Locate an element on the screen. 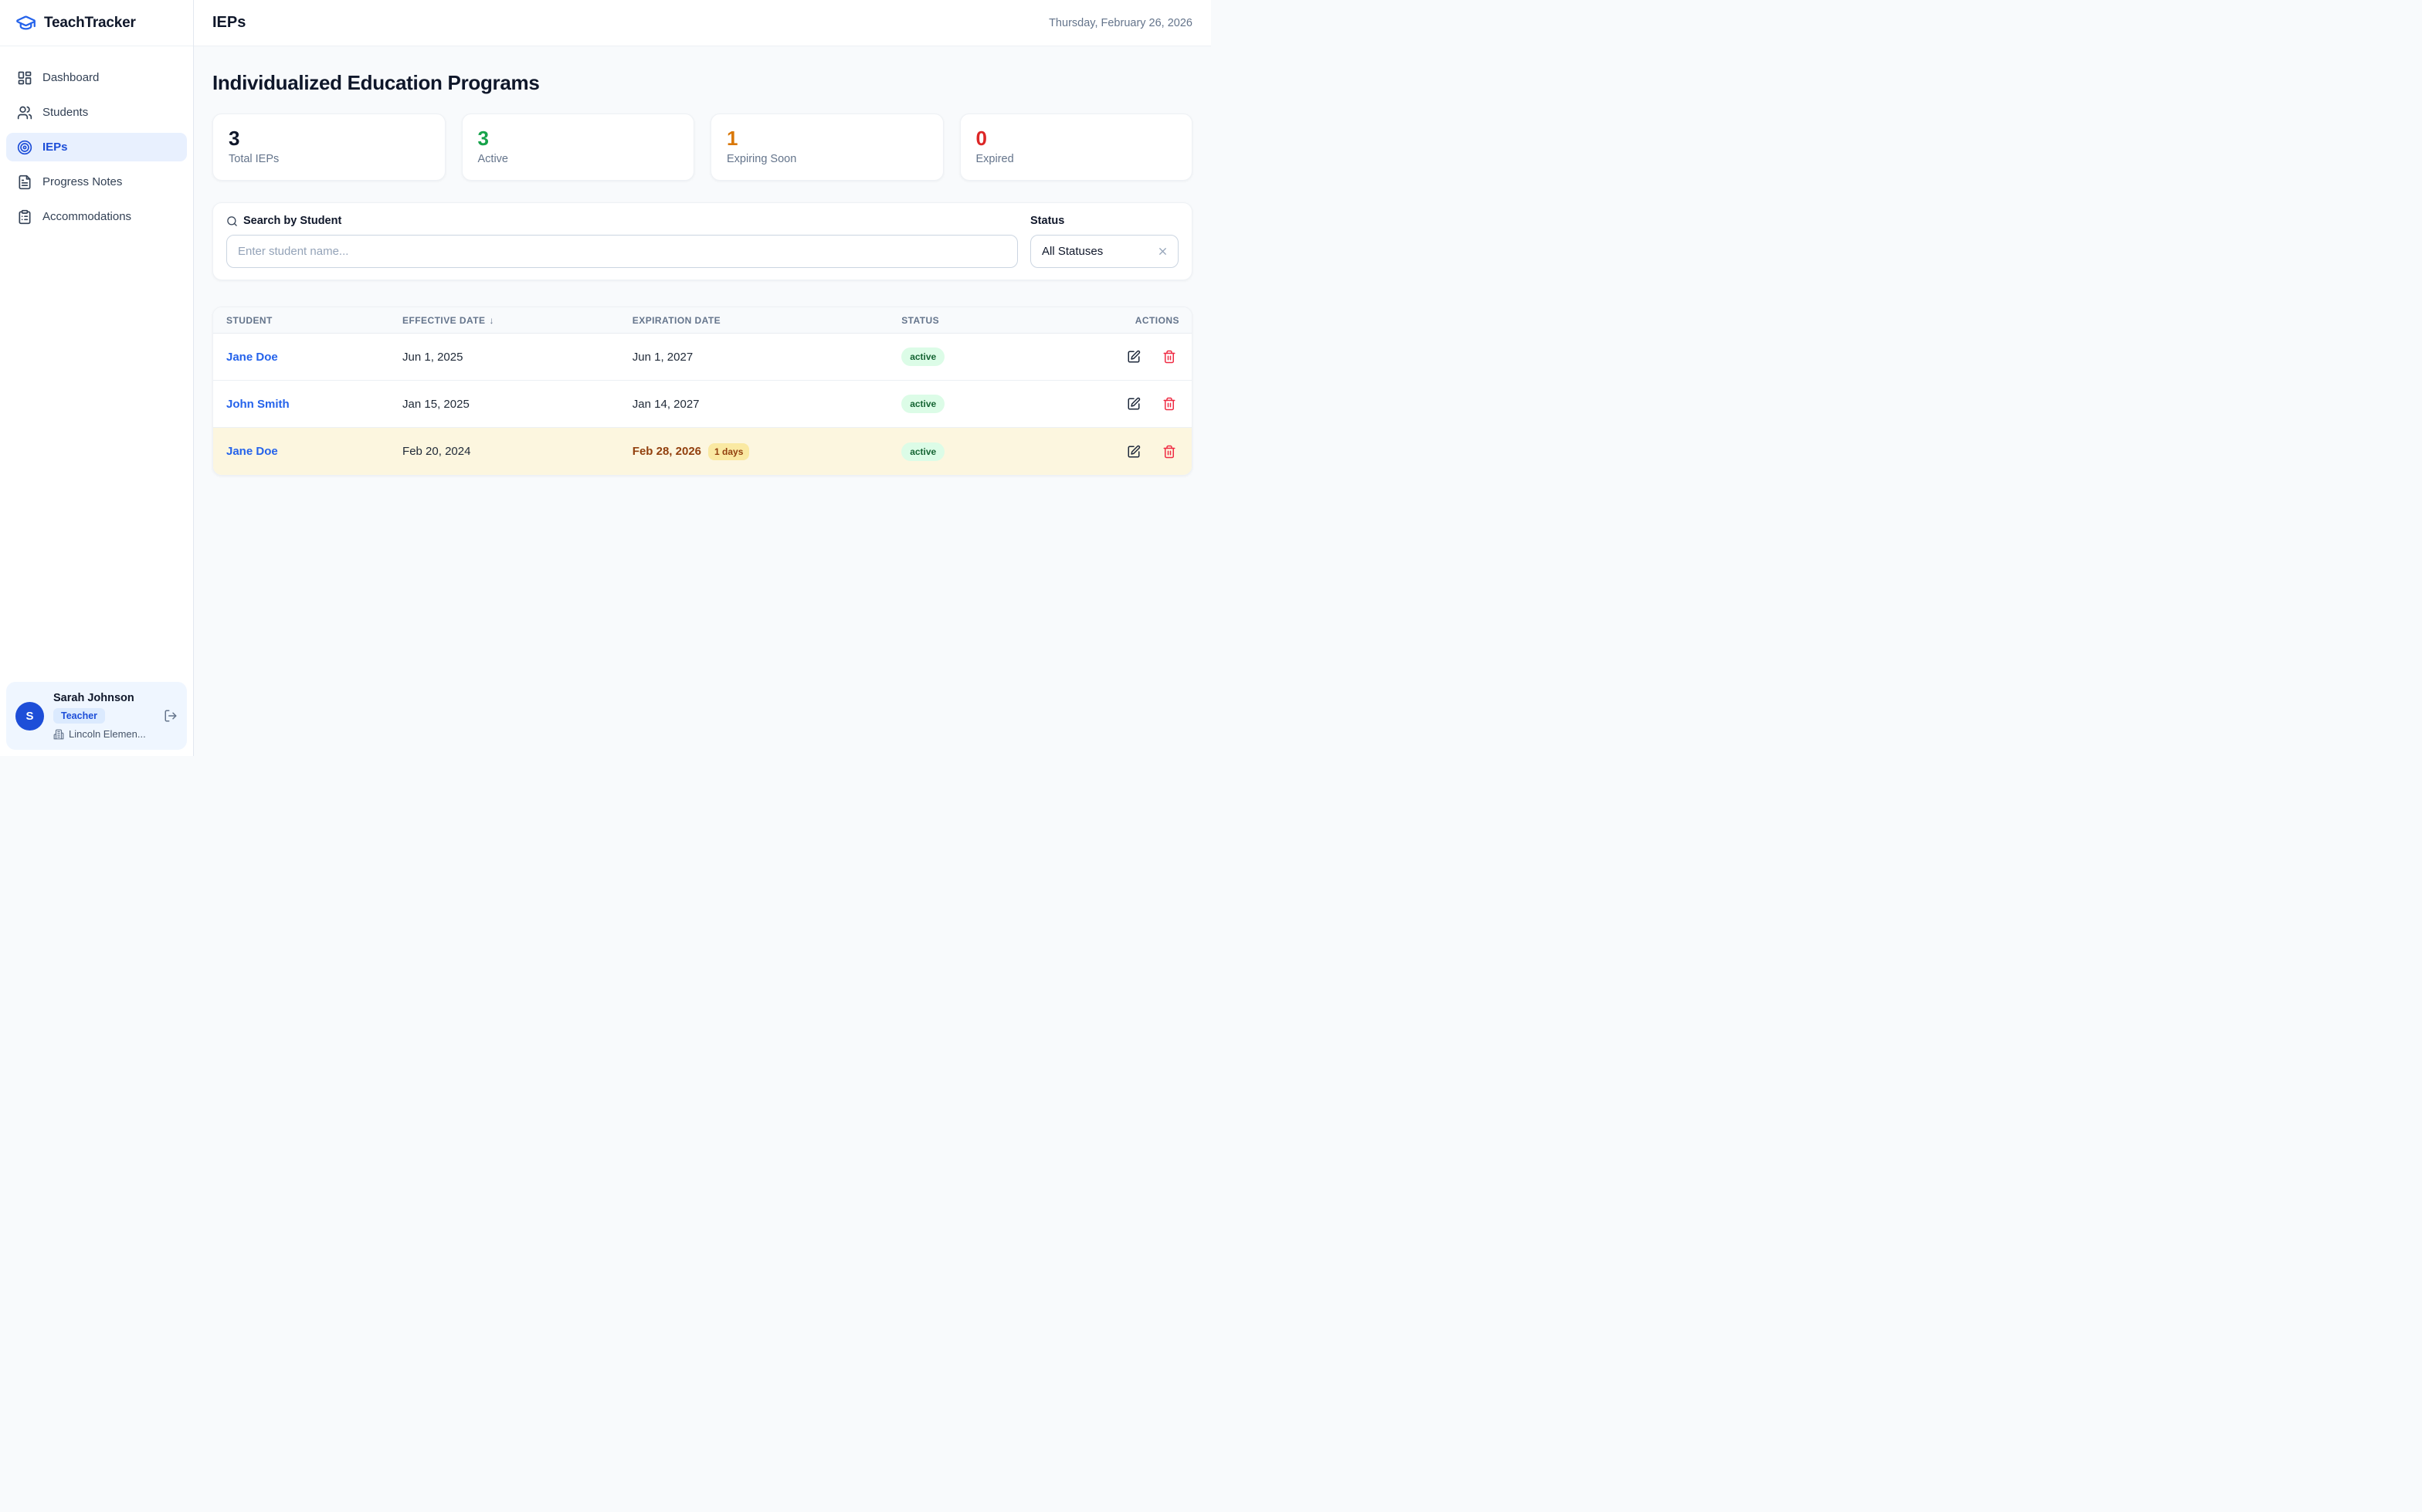 This screenshot has height=1512, width=2422. expiration-date-cell: Feb 28, 2026 1 days is located at coordinates (754, 451).